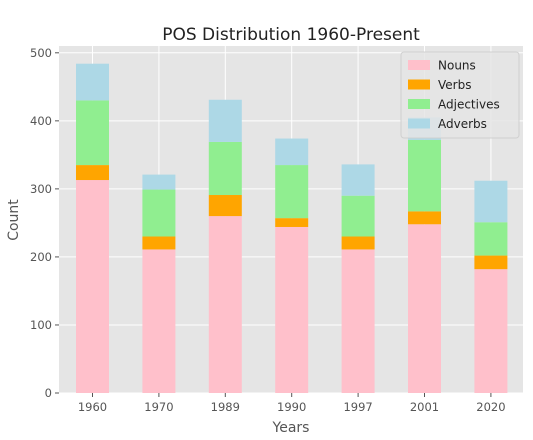 This screenshot has height=440, width=533. Describe the element at coordinates (291, 152) in the screenshot. I see `bar-adverbs-1990` at that location.